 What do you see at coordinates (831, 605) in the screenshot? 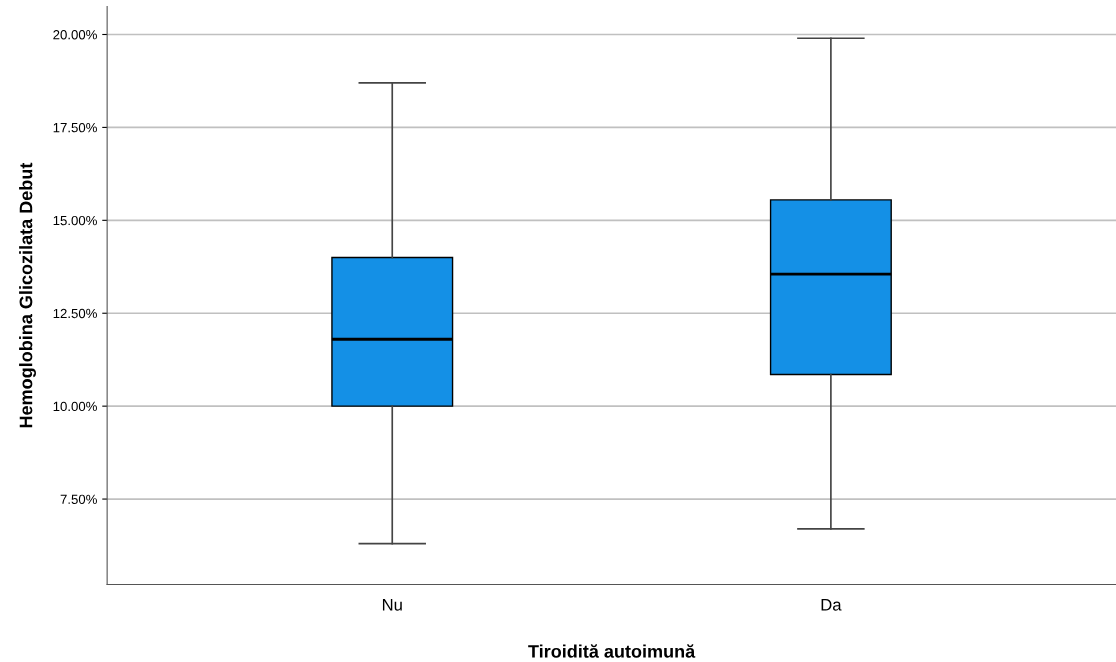
I see `x-tick-label: Da` at bounding box center [831, 605].